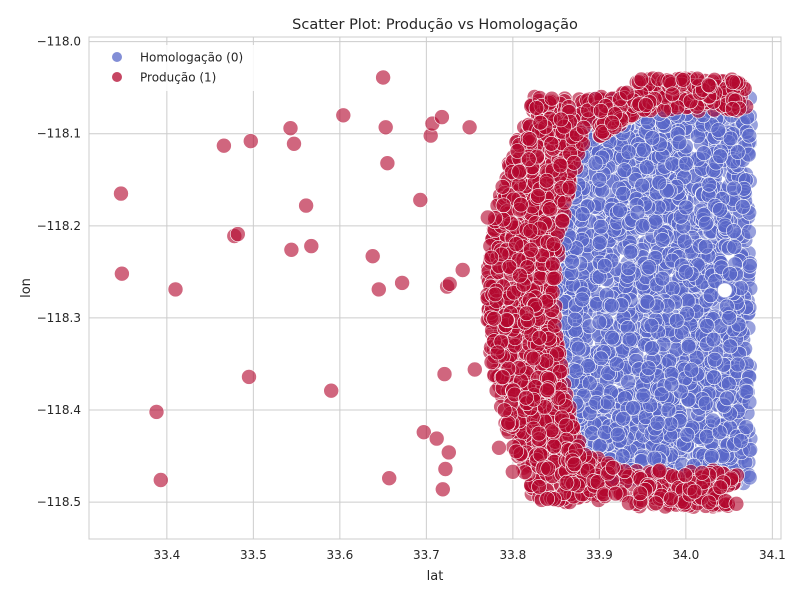 The width and height of the screenshot is (800, 600). Describe the element at coordinates (59, 134) in the screenshot. I see `y-tick-label: −118.1` at that location.